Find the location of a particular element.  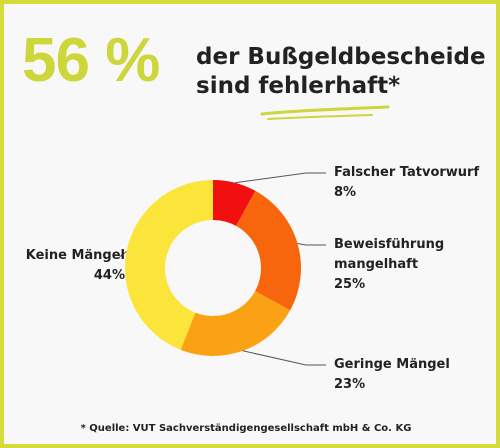

slice-label-falscher-tatvorwurf: Falscher Tatvorwurf 8% is located at coordinates (406, 183).